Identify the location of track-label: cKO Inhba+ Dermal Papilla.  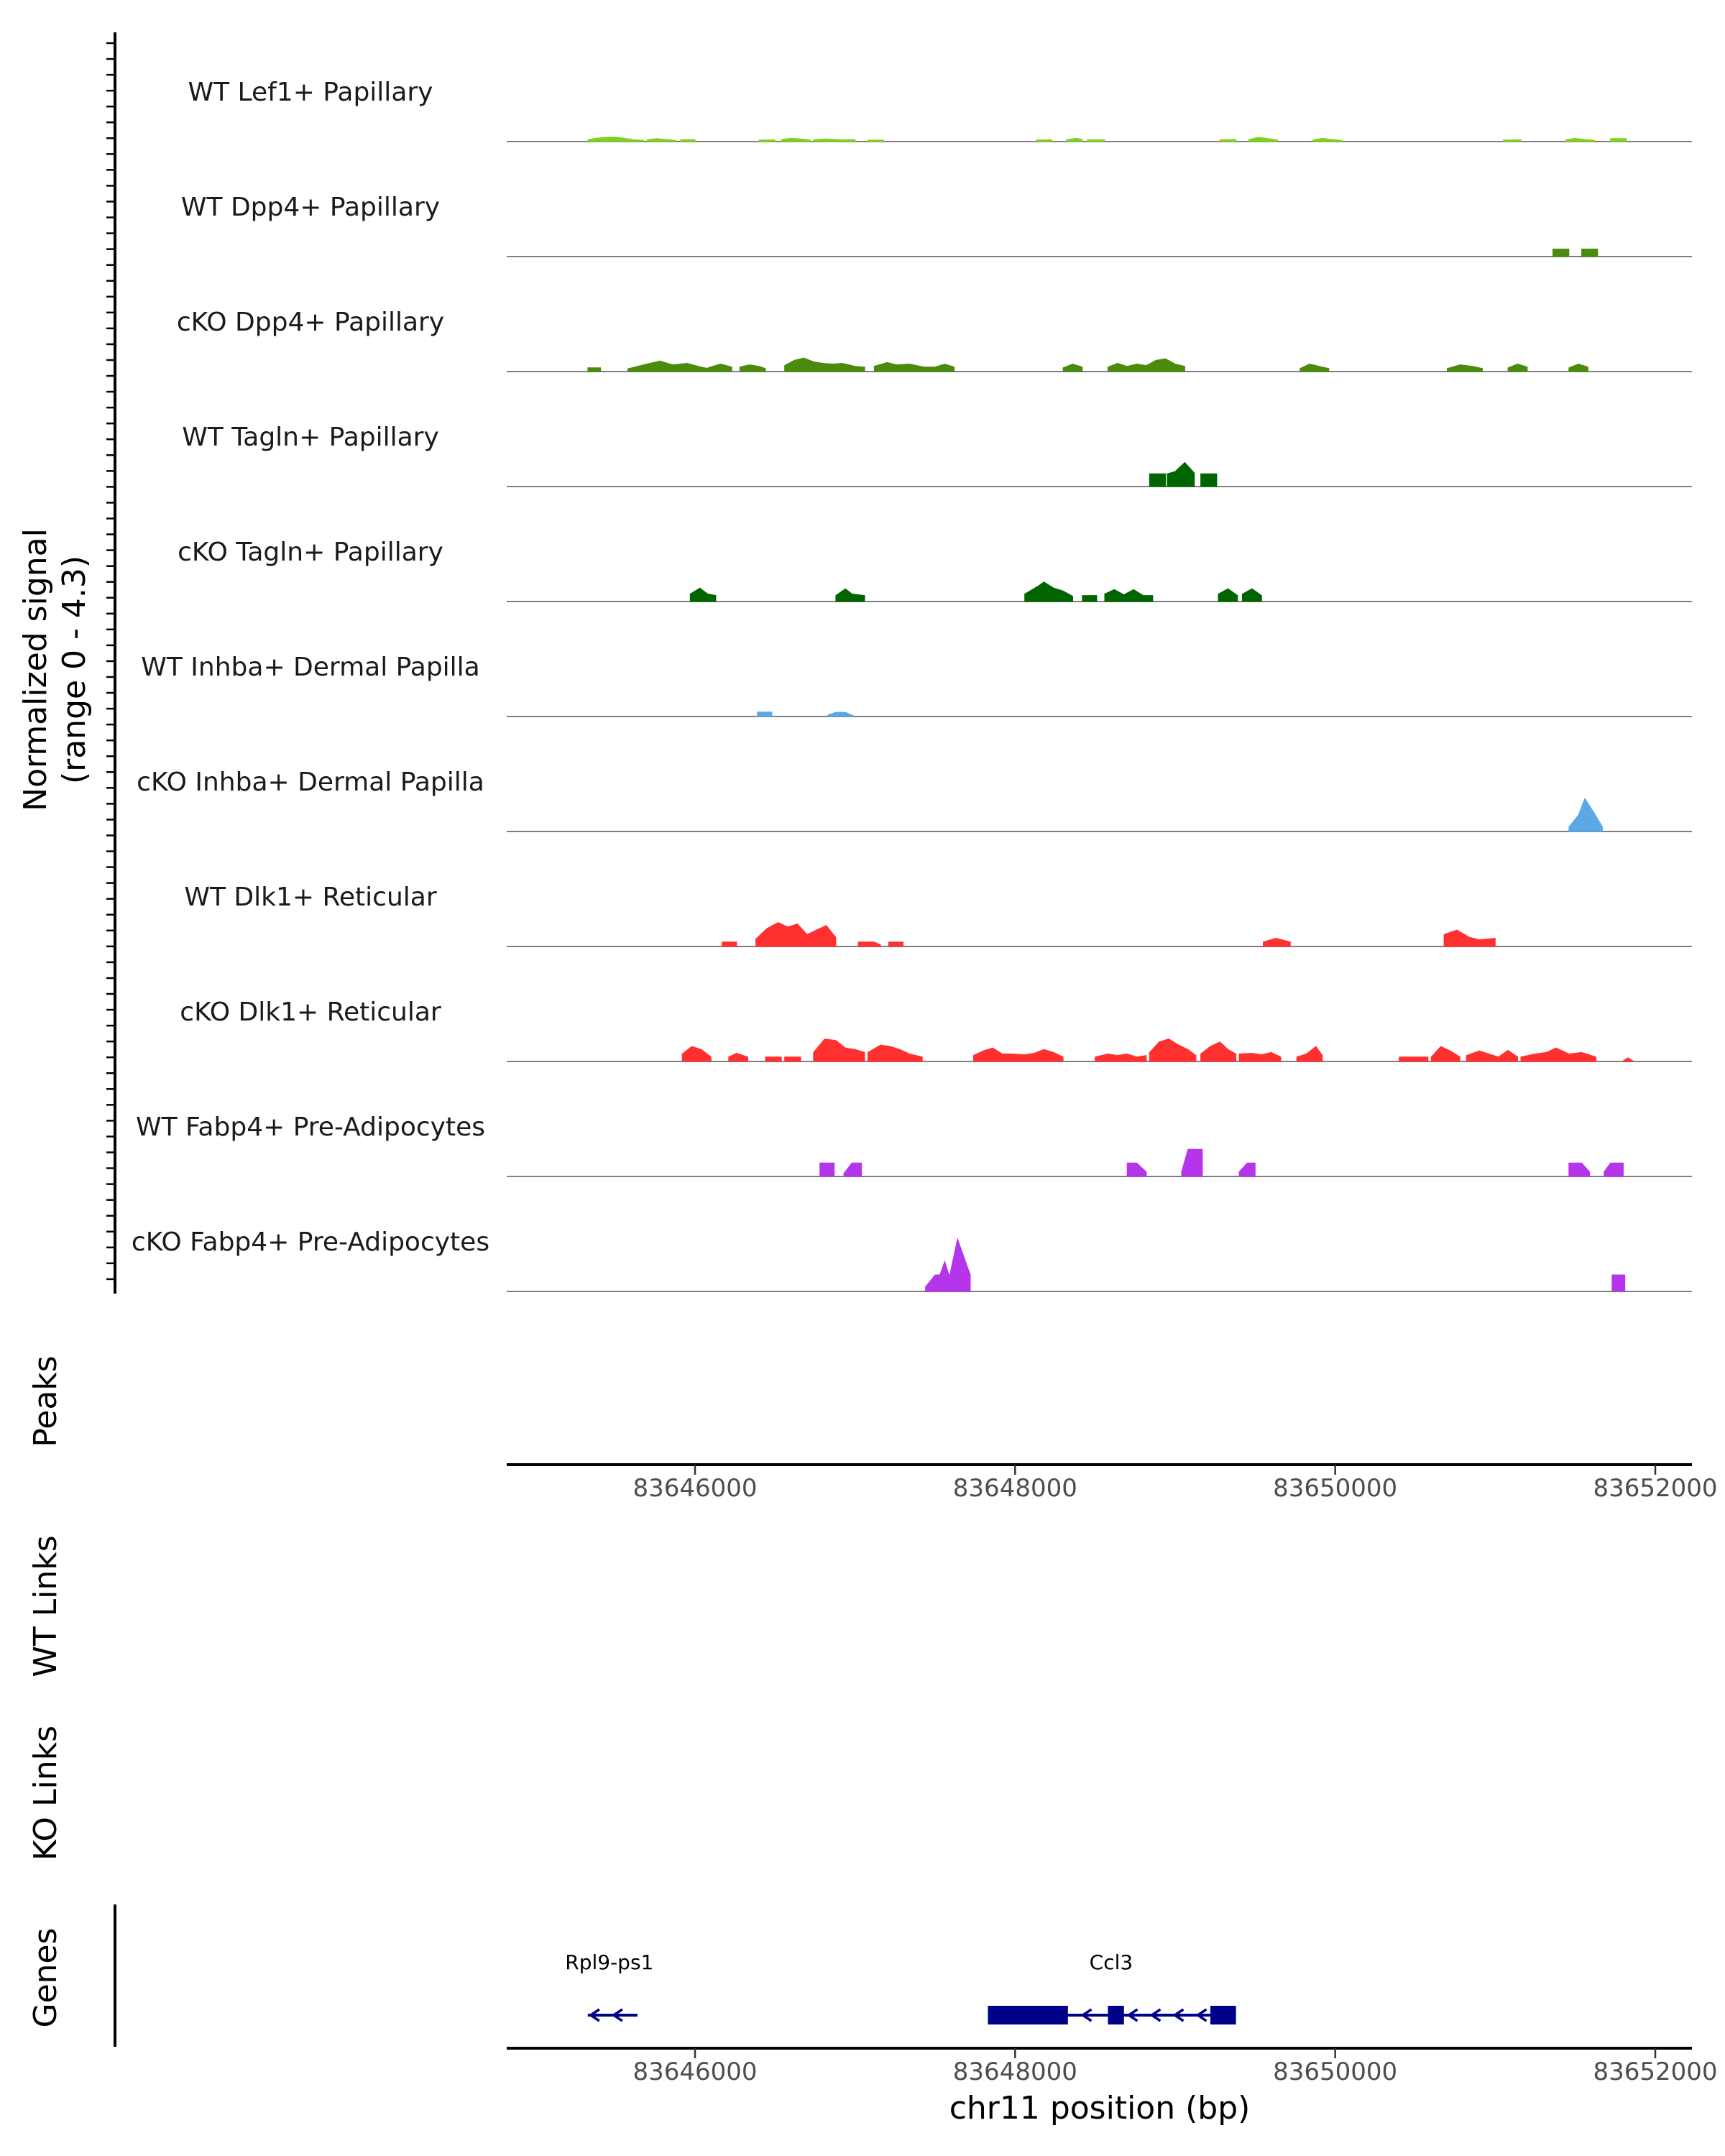
(310, 782).